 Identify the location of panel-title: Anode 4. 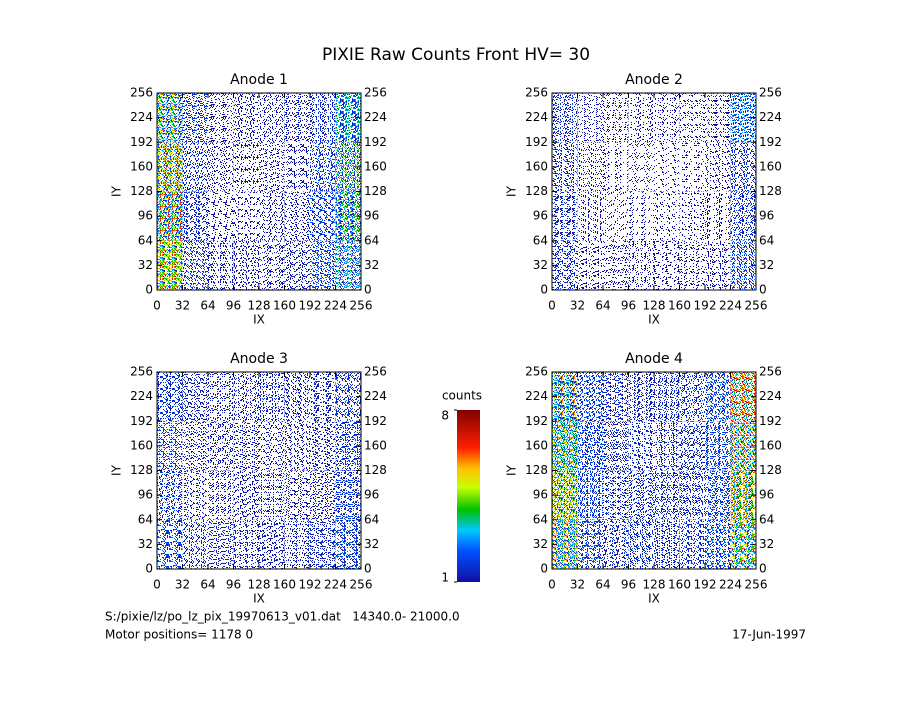
(654, 359).